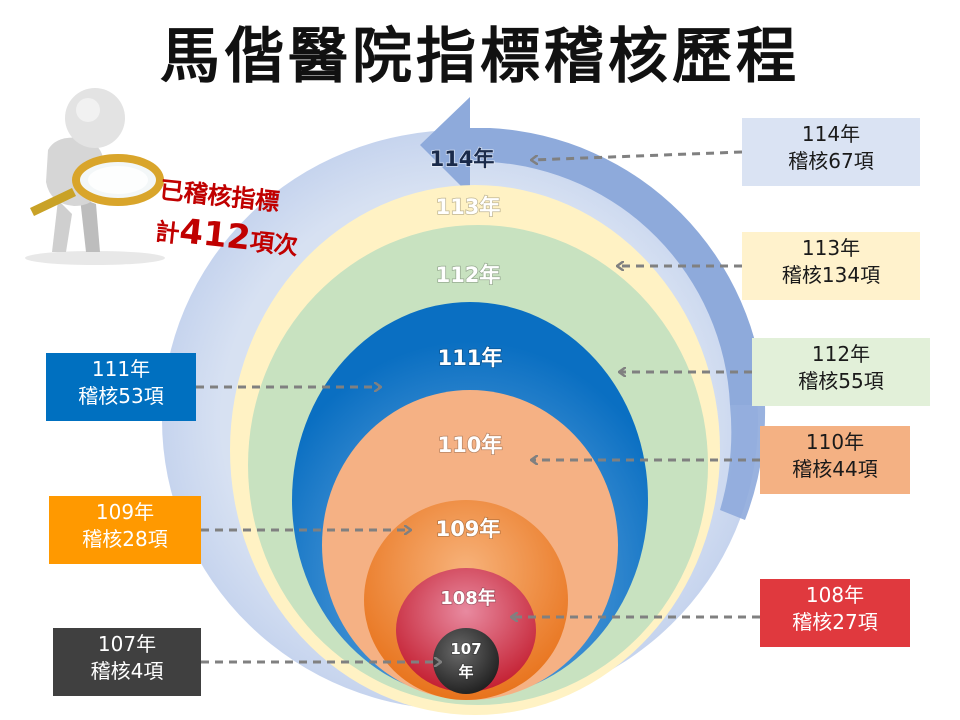 This screenshot has height=720, width=960. What do you see at coordinates (835, 442) in the screenshot?
I see `year-box-110-year: 110年` at bounding box center [835, 442].